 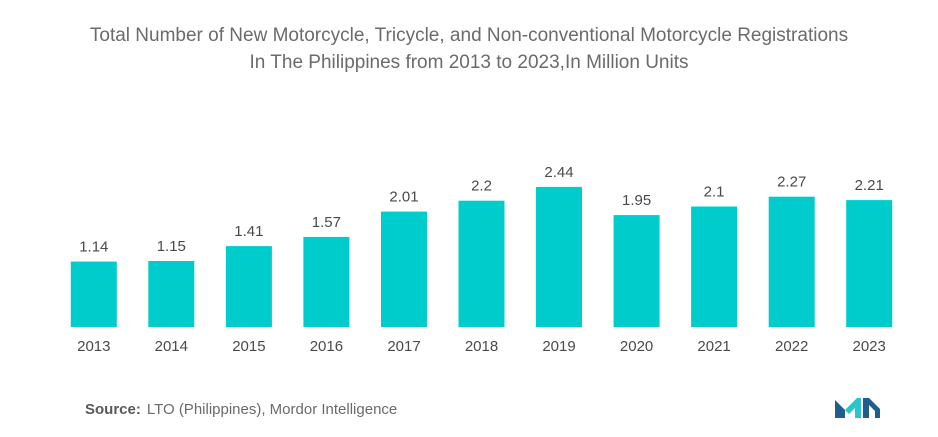 I want to click on bar-2013, so click(x=93, y=294).